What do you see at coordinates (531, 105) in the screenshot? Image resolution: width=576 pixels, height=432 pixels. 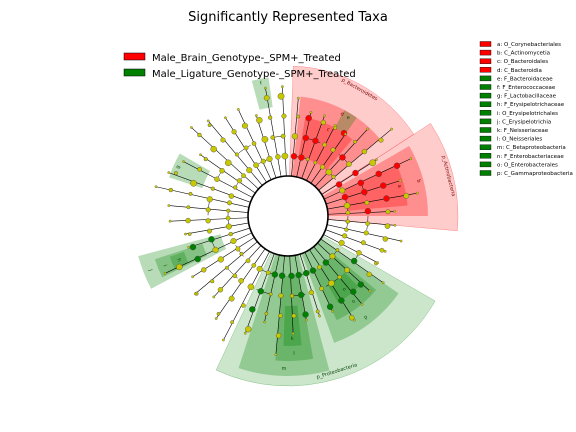 I see `key-label-h: h: F_Erysipelotrichaceae` at bounding box center [531, 105].